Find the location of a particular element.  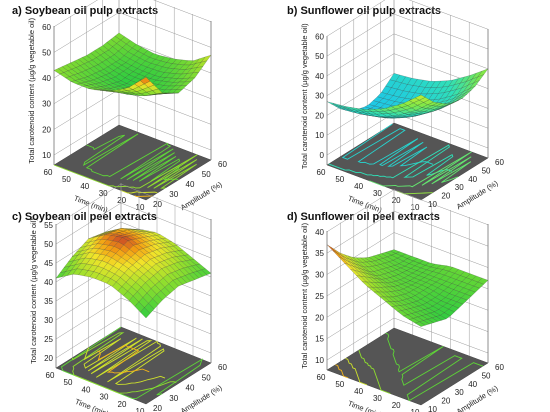

panel-title: c) Soybean oil peel extracts is located at coordinates (84, 217).